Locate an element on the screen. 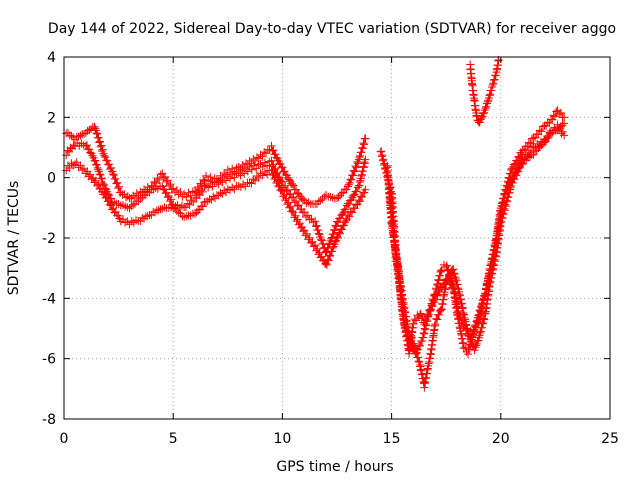 The height and width of the screenshot is (480, 640). x-tick-label: 15 is located at coordinates (392, 439).